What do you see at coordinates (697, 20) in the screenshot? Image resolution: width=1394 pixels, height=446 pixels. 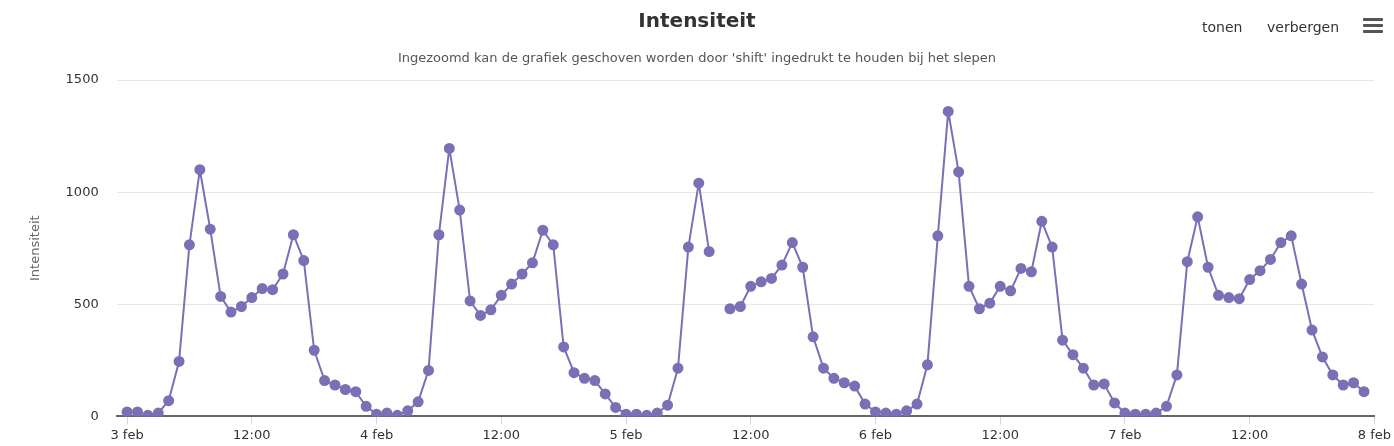 I see `chart-title: Intensiteit` at bounding box center [697, 20].